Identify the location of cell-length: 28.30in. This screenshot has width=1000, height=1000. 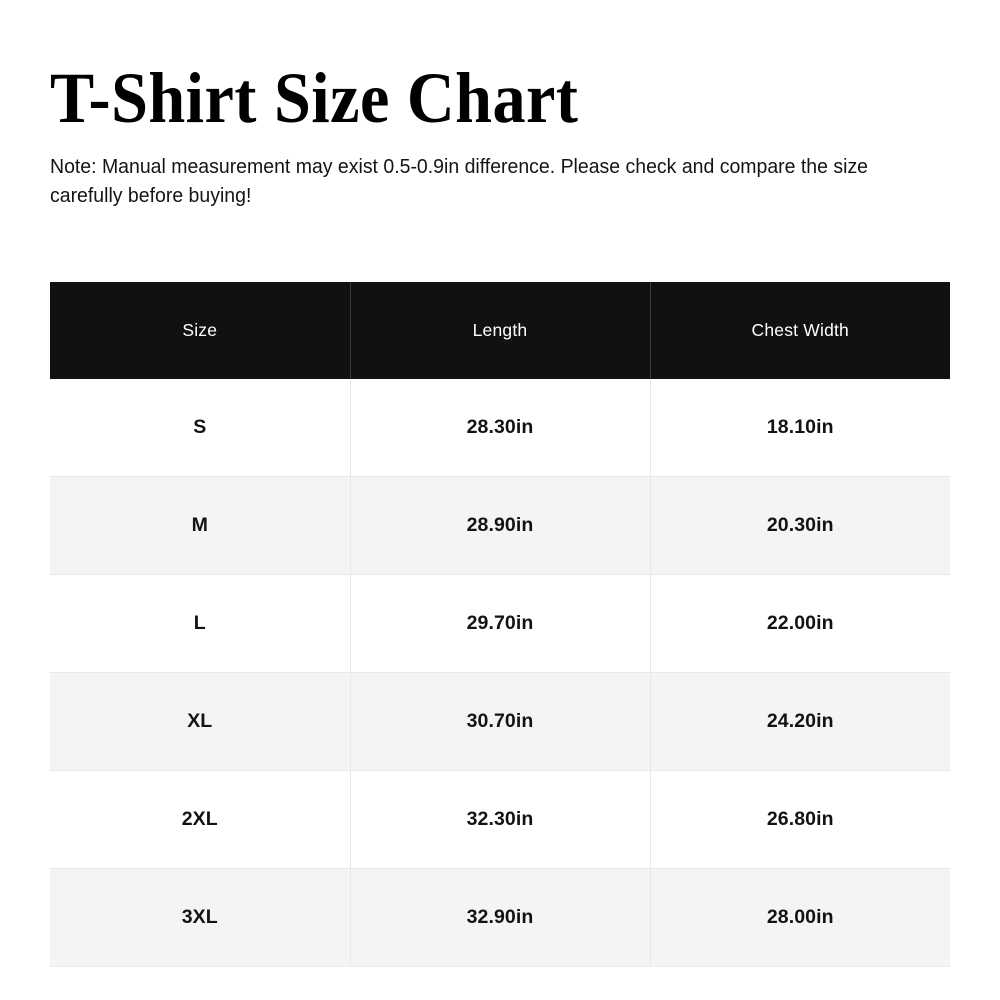
(500, 428).